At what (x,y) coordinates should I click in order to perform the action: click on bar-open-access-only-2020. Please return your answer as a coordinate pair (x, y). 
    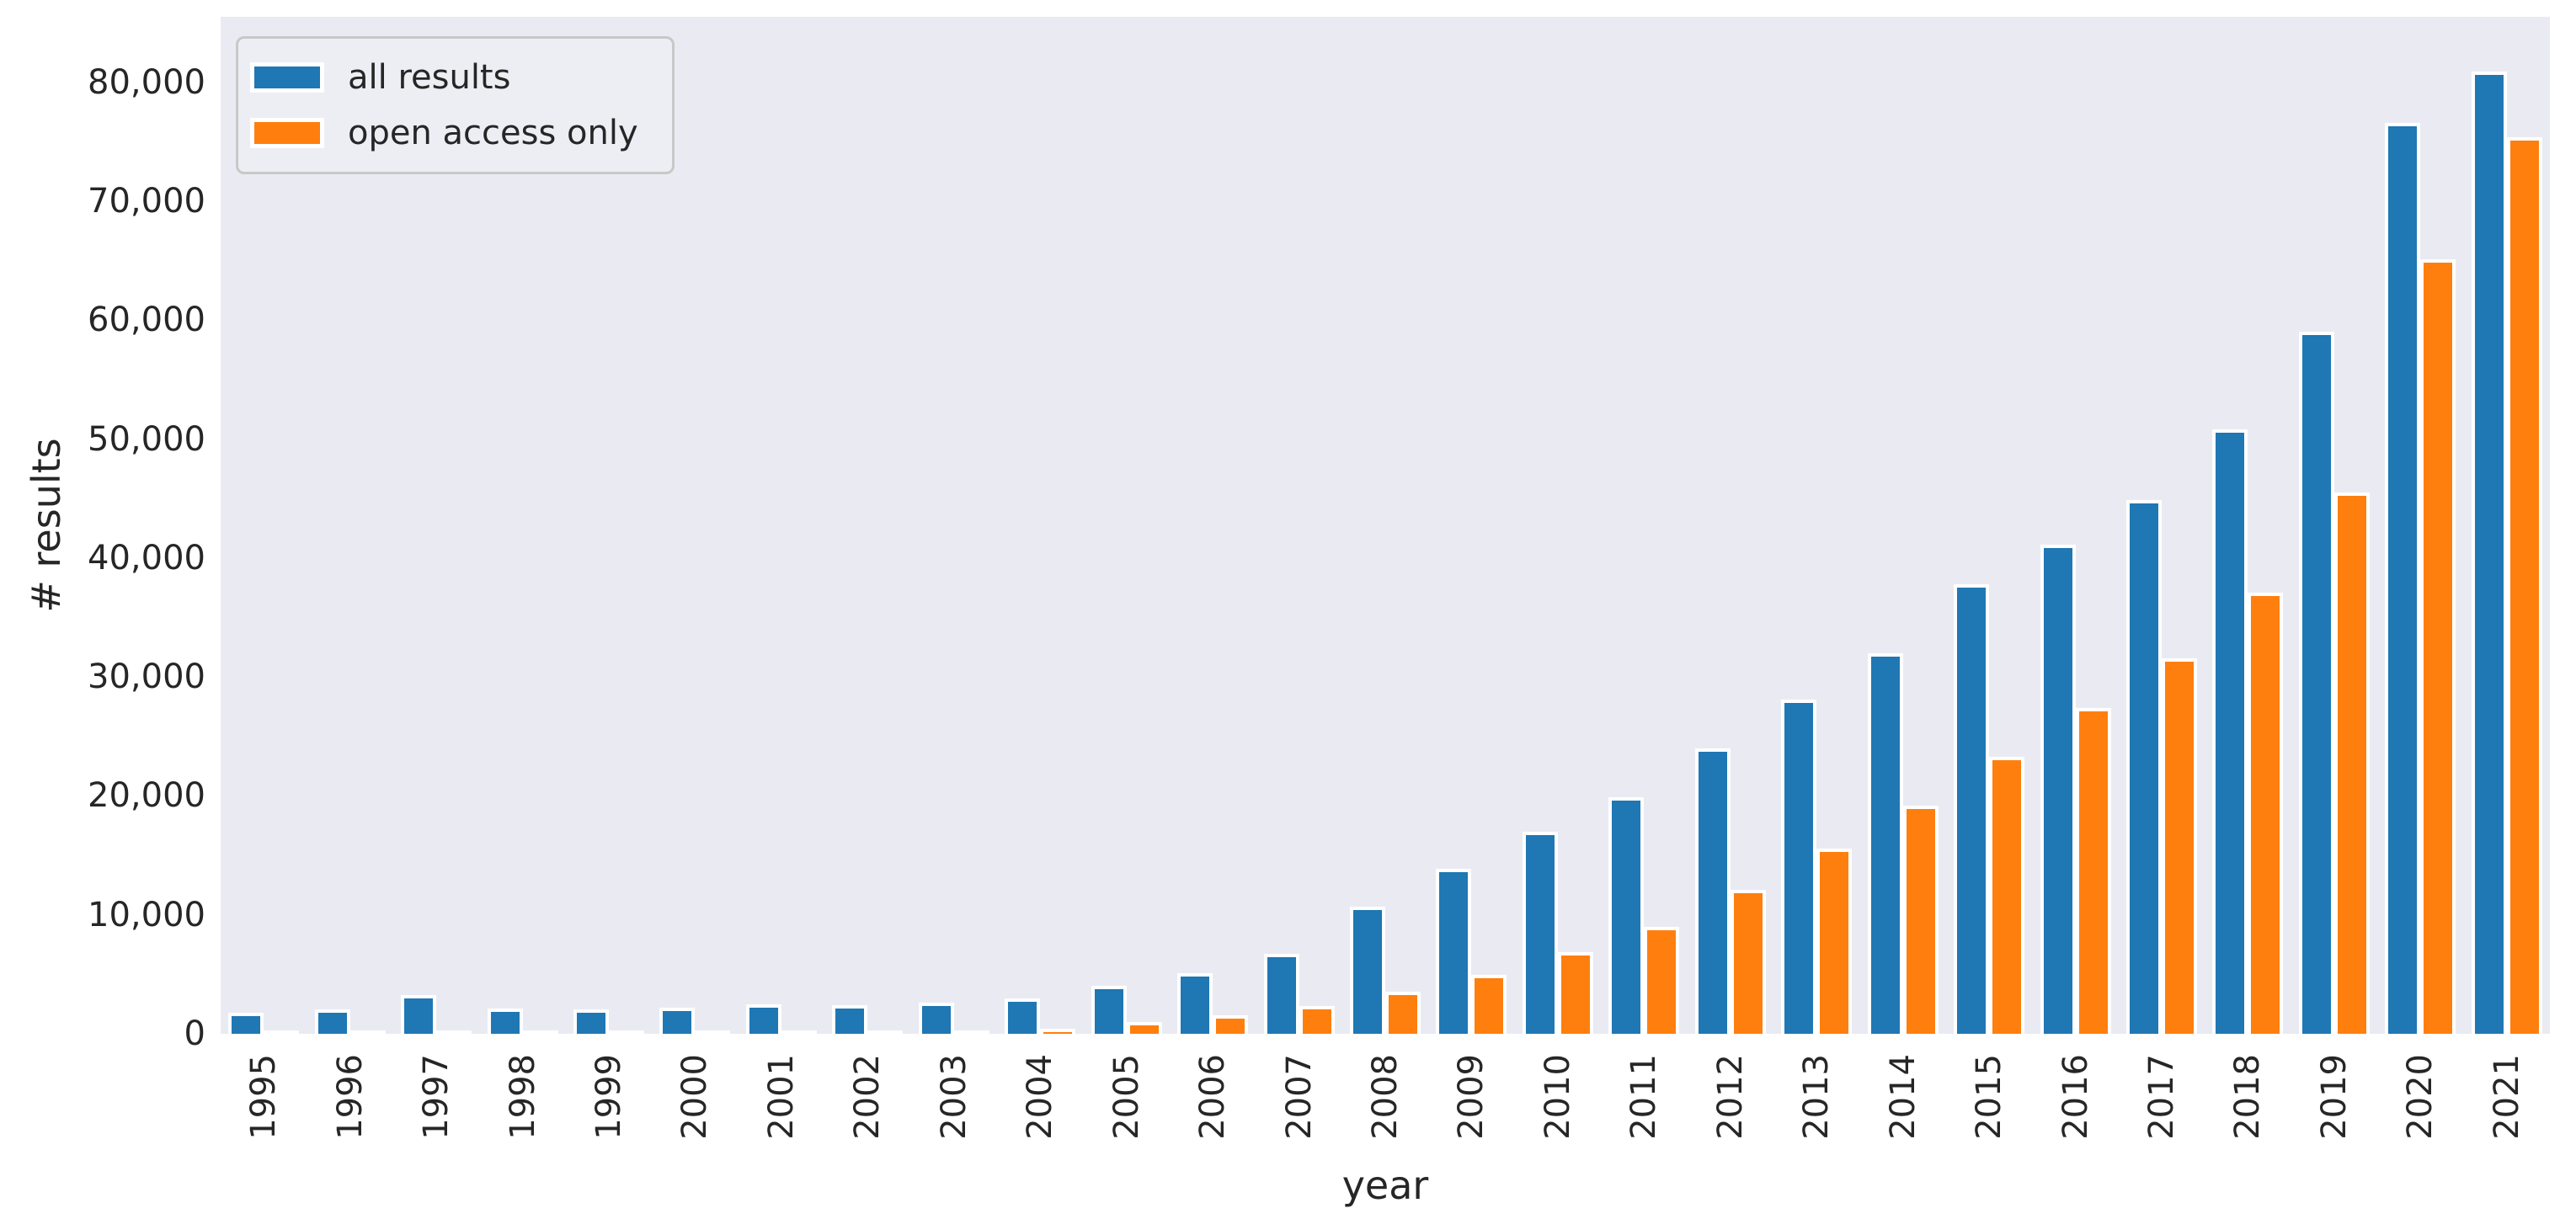
    Looking at the image, I should click on (2438, 646).